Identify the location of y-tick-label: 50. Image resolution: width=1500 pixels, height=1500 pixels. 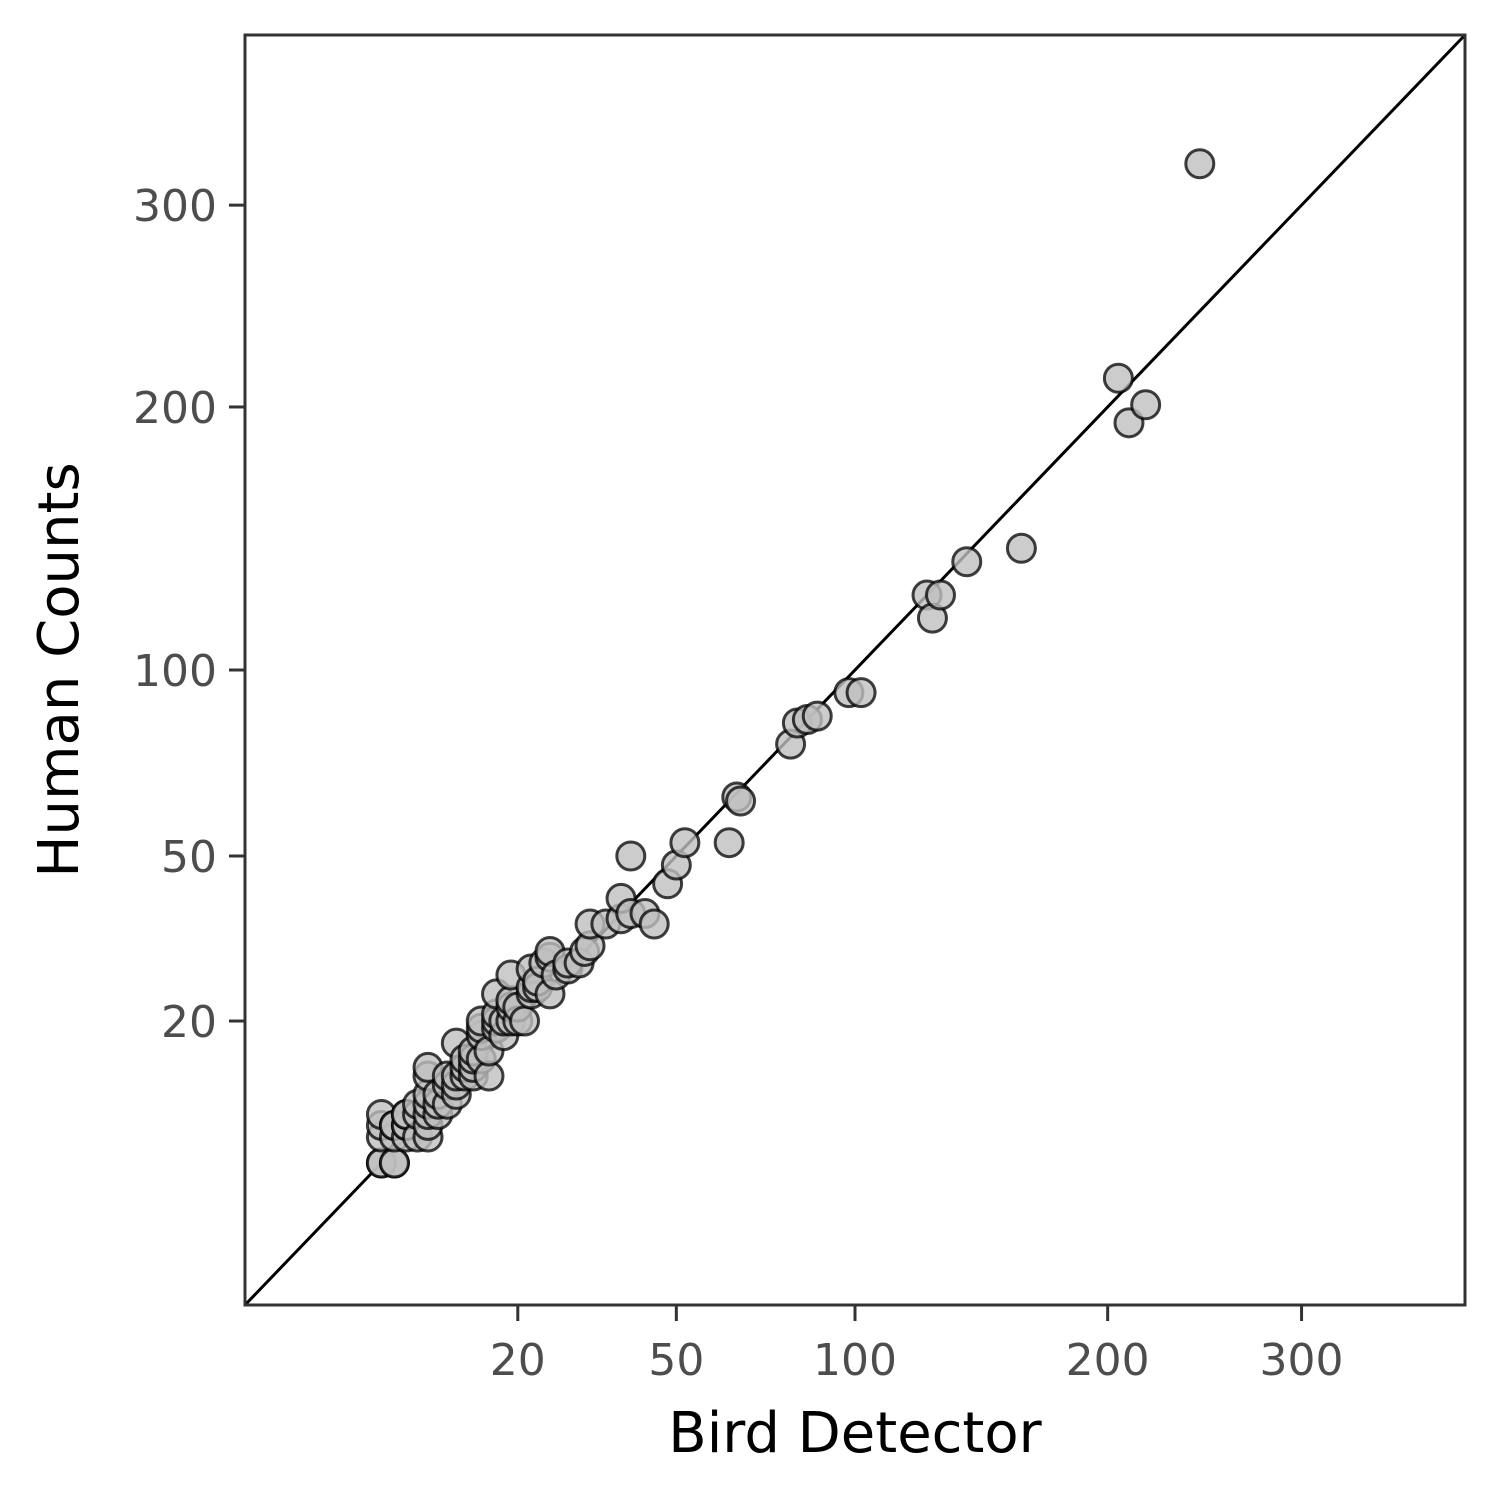
(189, 857).